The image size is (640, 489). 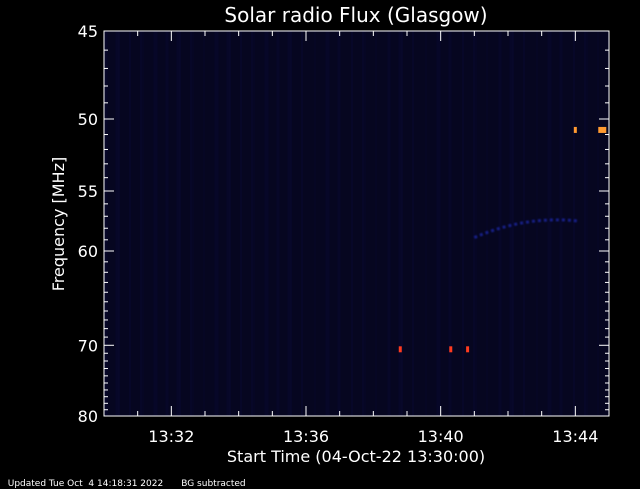 I want to click on y-tick-label: 80, so click(x=88, y=416).